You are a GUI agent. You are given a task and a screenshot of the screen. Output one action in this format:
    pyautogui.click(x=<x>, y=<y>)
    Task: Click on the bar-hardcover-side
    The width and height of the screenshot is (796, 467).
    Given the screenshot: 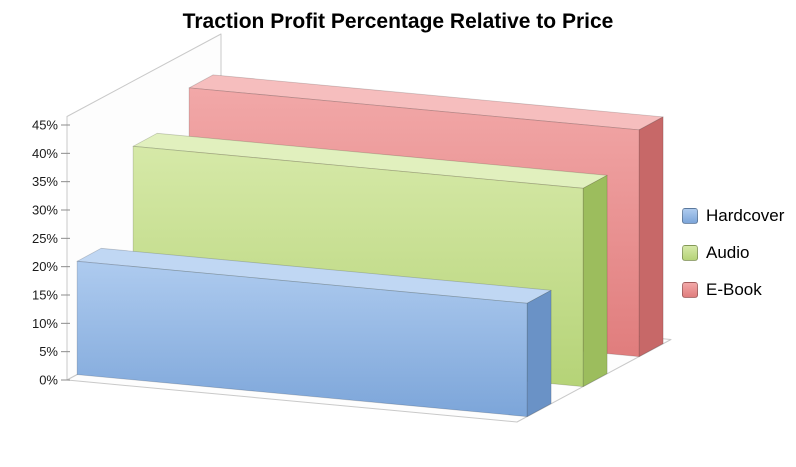 What is the action you would take?
    pyautogui.click(x=539, y=353)
    